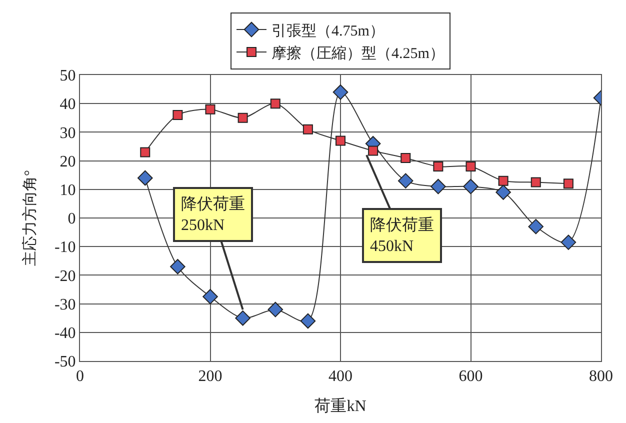  What do you see at coordinates (68, 105) in the screenshot?
I see `y-tick-label: 40` at bounding box center [68, 105].